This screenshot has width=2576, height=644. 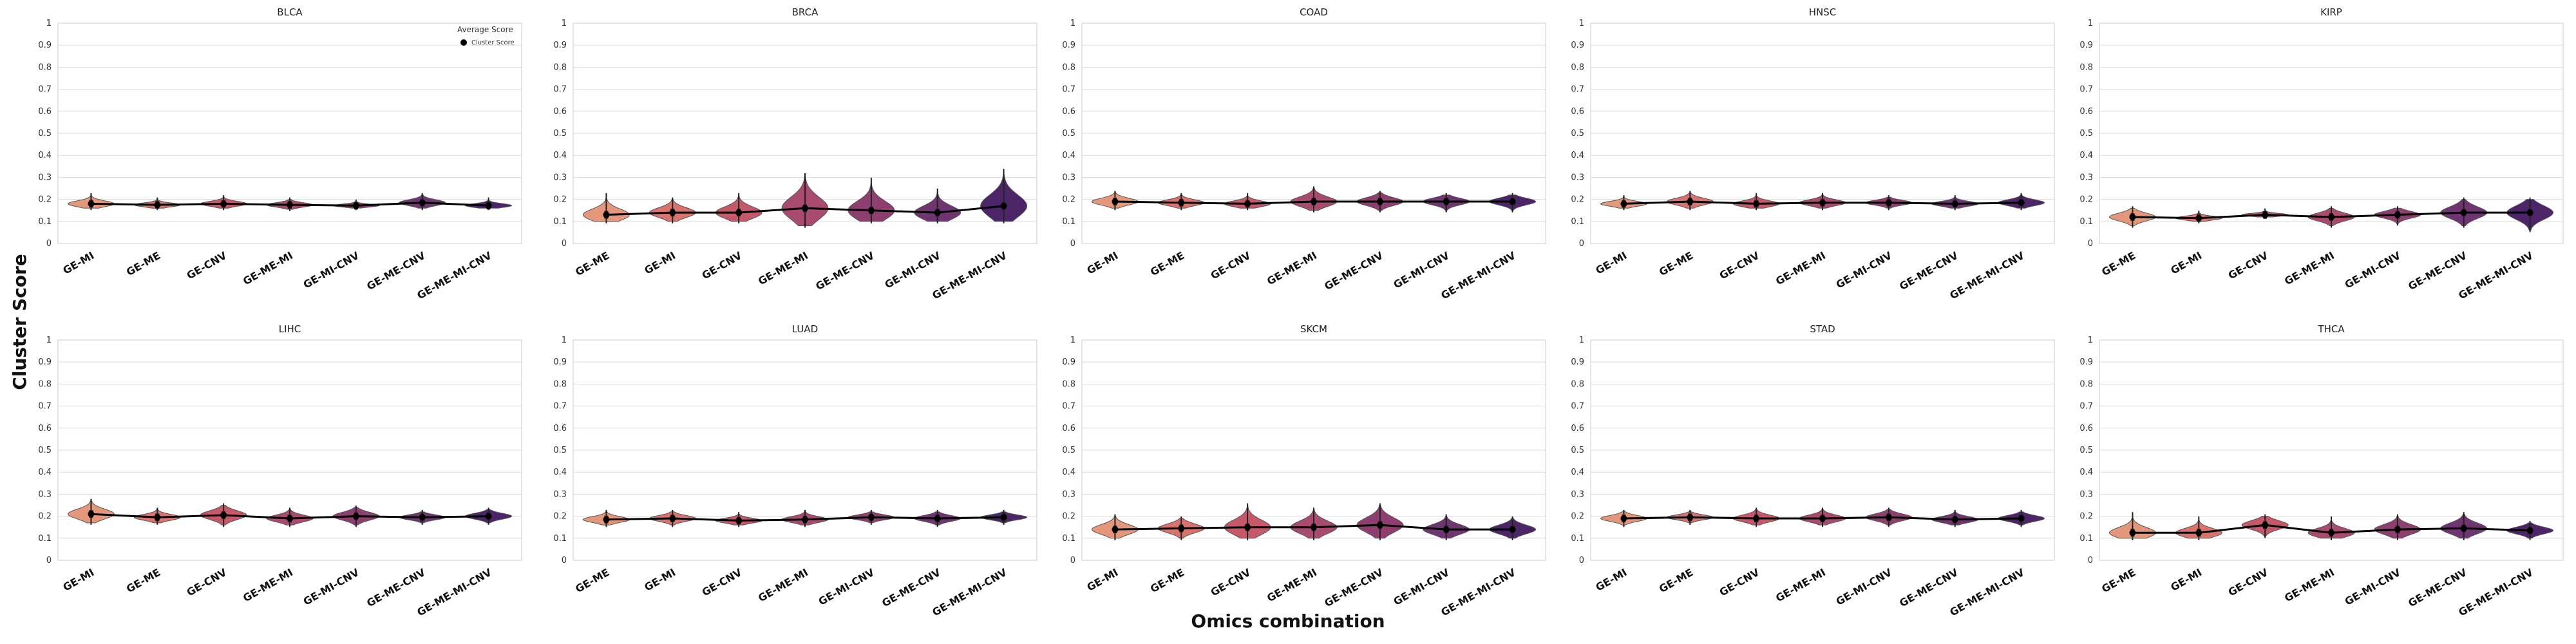 What do you see at coordinates (1288, 621) in the screenshot?
I see `x-axis-label: Omics combination` at bounding box center [1288, 621].